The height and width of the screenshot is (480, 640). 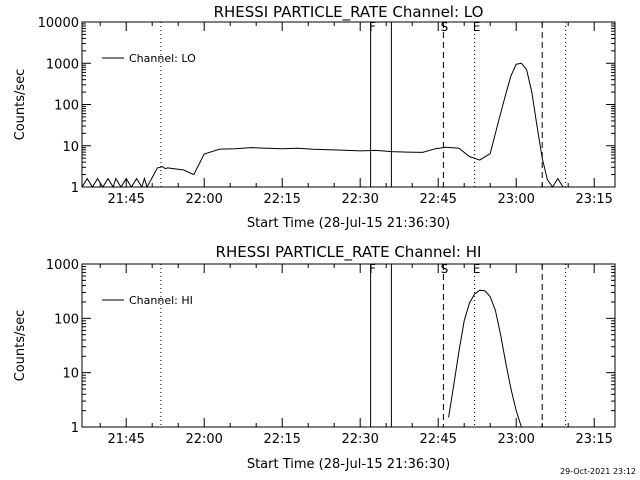 I want to click on y-tick-label: 10000, so click(x=58, y=23).